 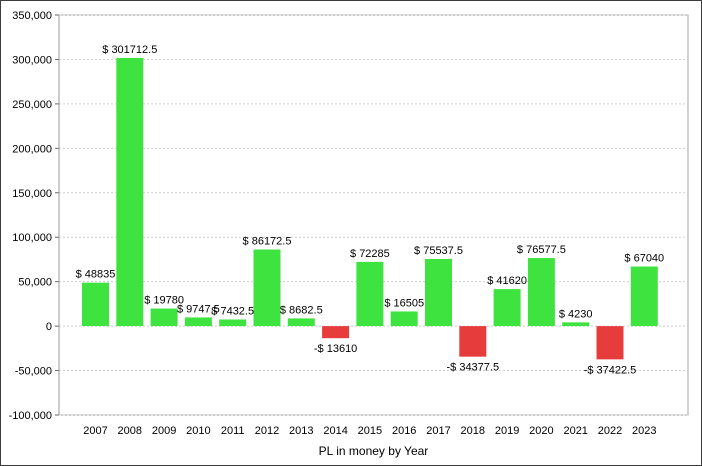 I want to click on y-tick-label: 0, so click(x=49, y=327).